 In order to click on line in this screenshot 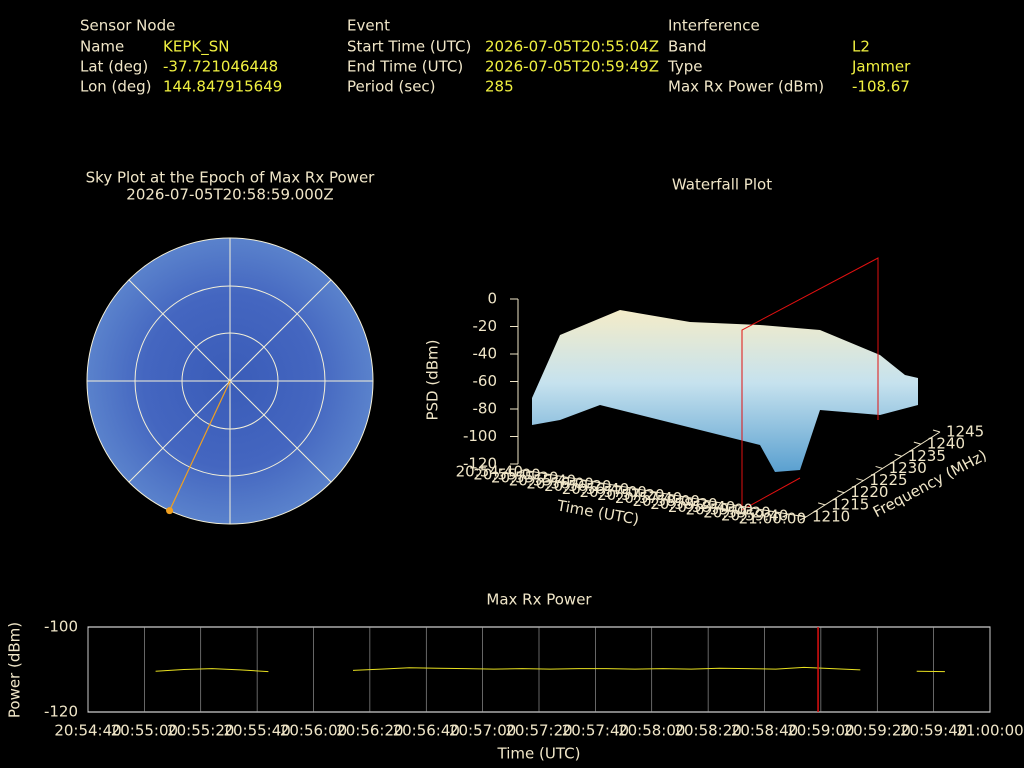, I will do `click(550, 669)`.